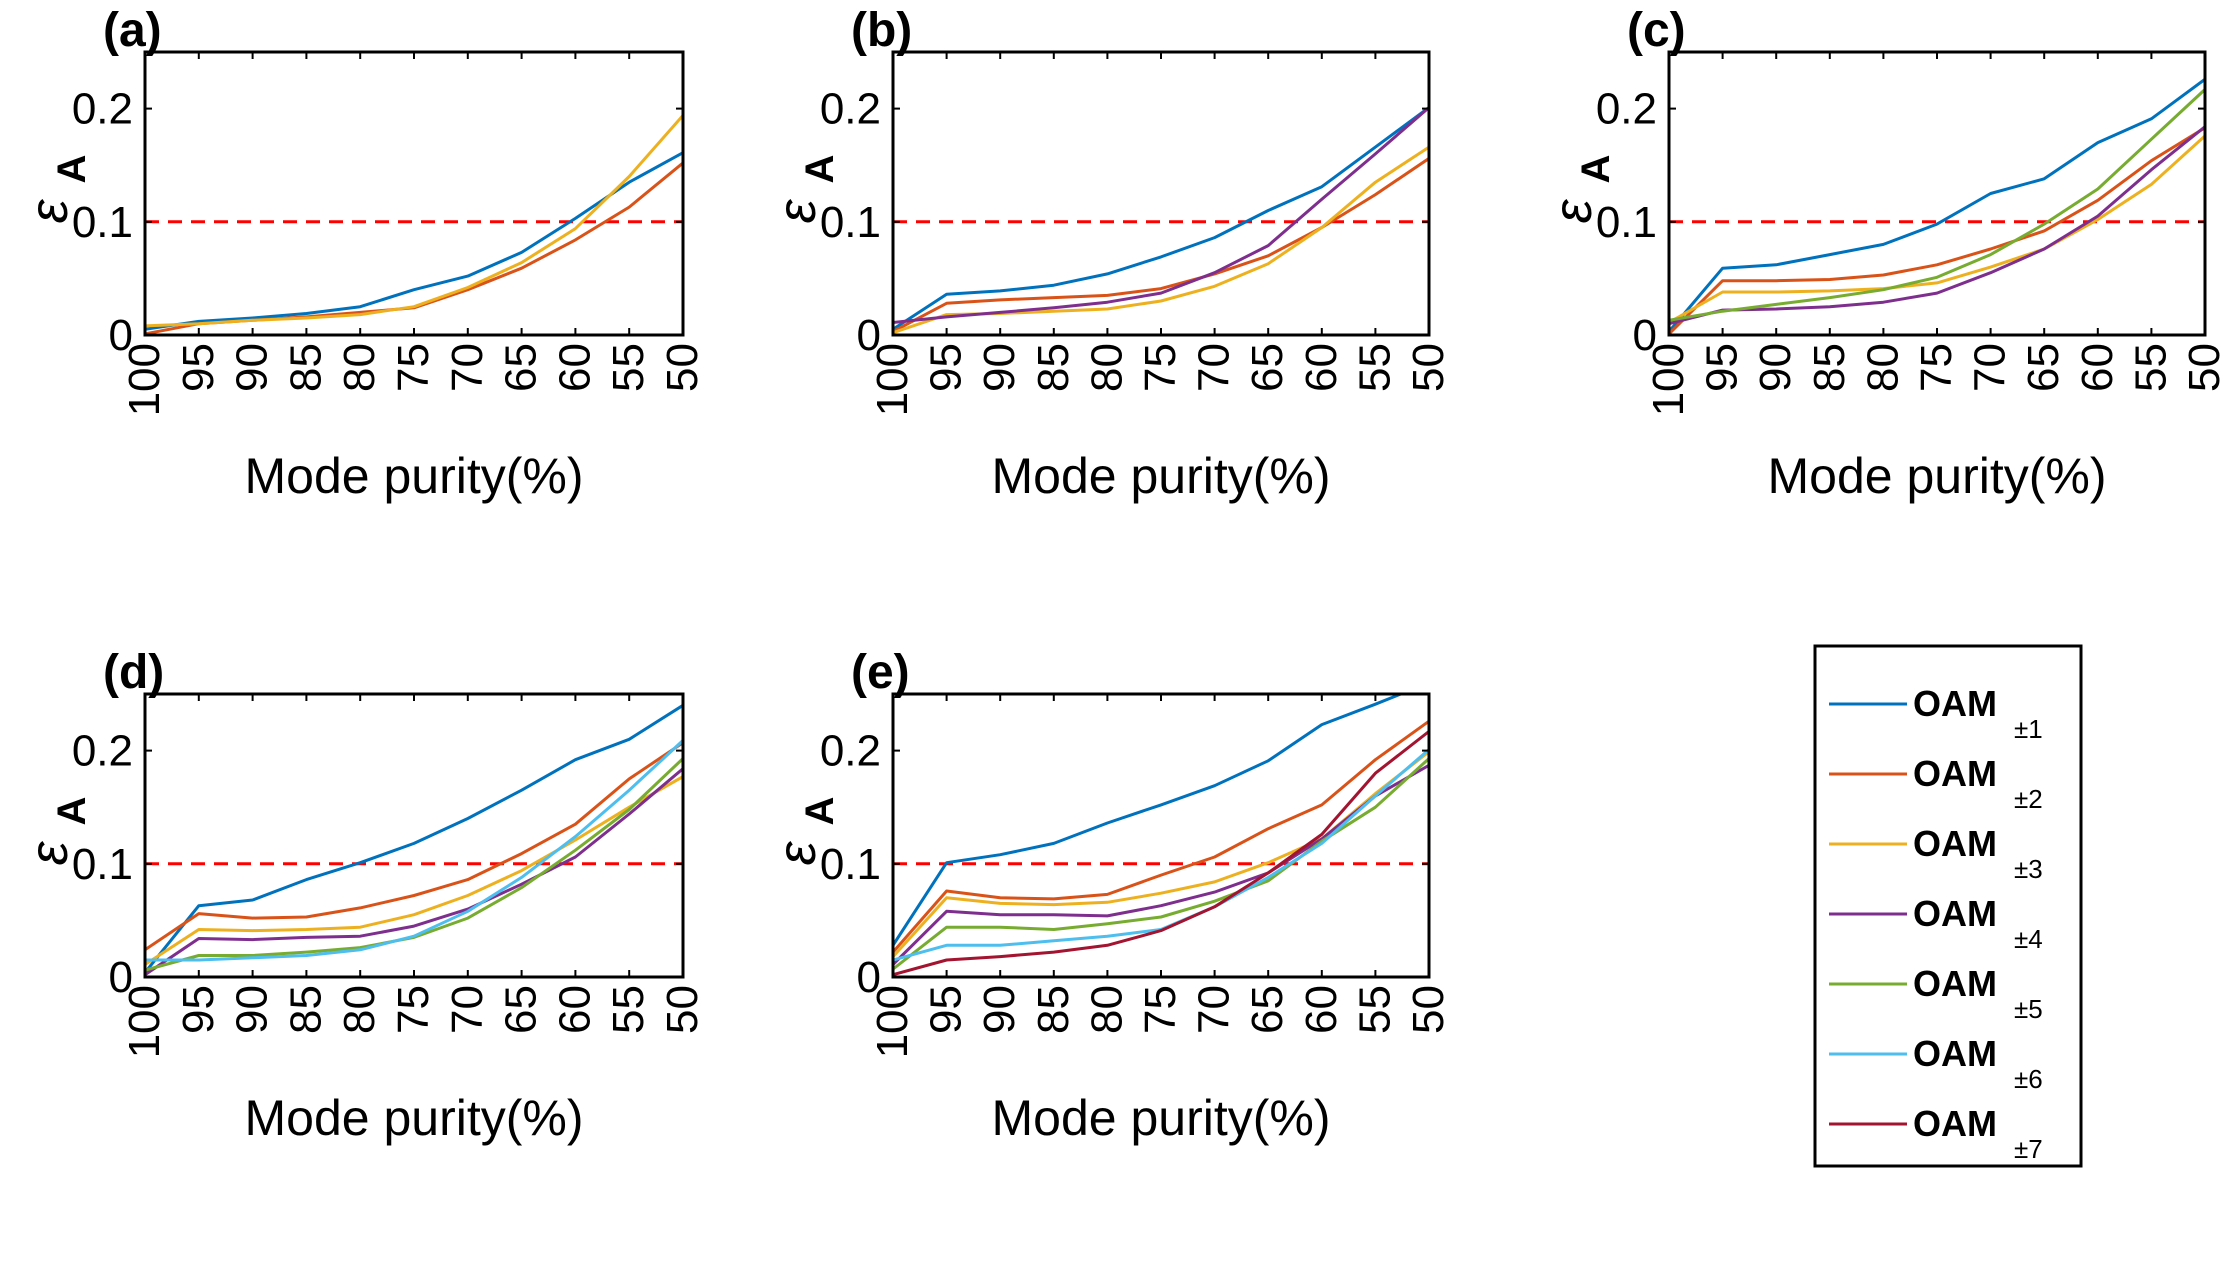 The height and width of the screenshot is (1278, 2226). Describe the element at coordinates (880, 672) in the screenshot. I see `panel-label: (e)` at that location.